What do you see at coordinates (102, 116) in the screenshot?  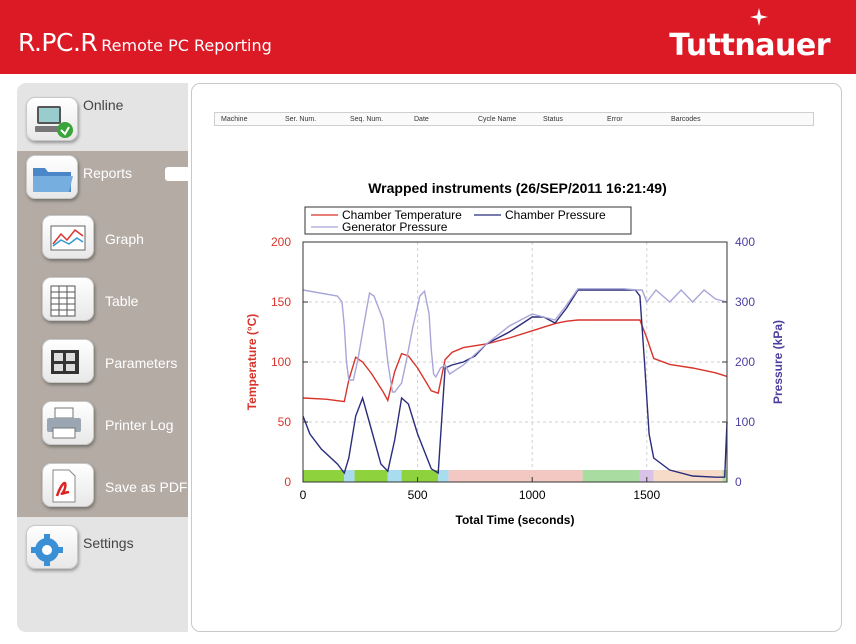 I see `sidebar-item-online: Online` at bounding box center [102, 116].